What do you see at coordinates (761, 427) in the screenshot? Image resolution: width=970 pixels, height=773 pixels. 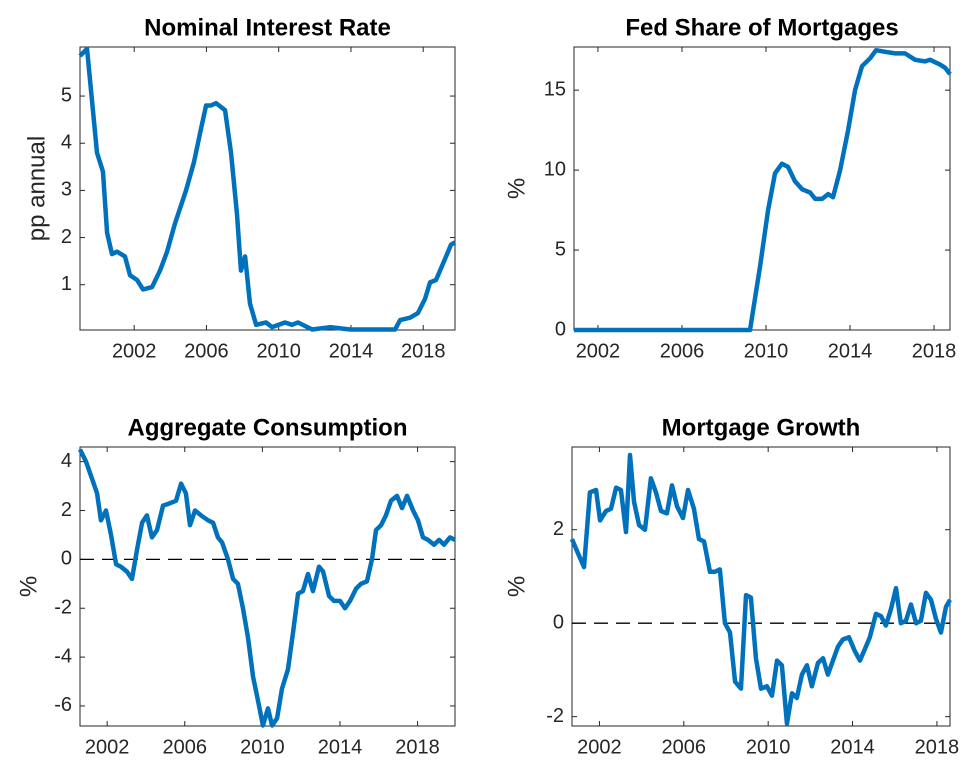 I see `chart-title: Mortgage Growth` at bounding box center [761, 427].